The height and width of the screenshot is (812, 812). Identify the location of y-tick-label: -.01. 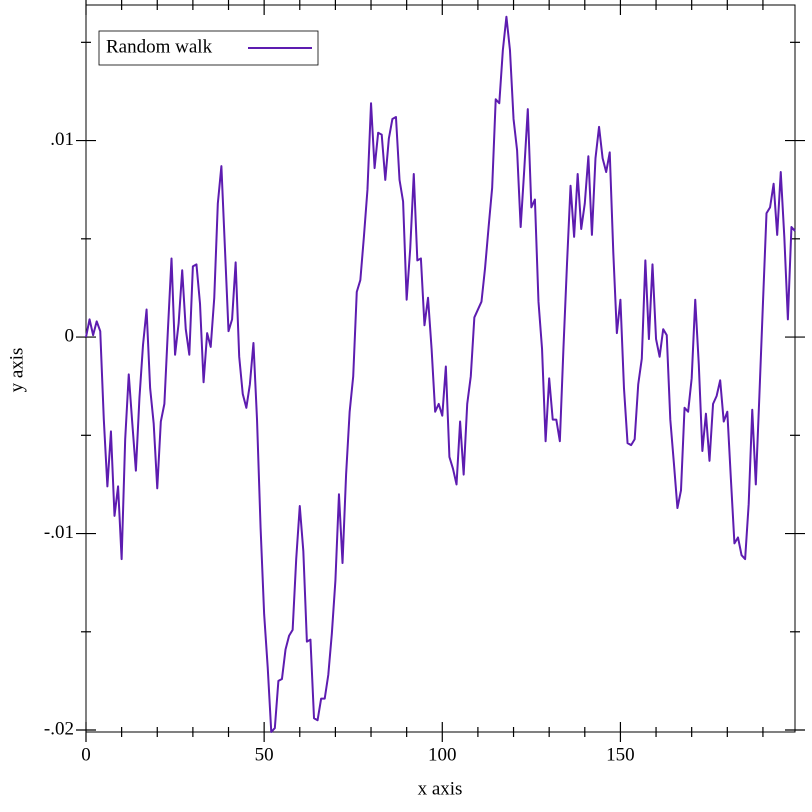
(59, 532).